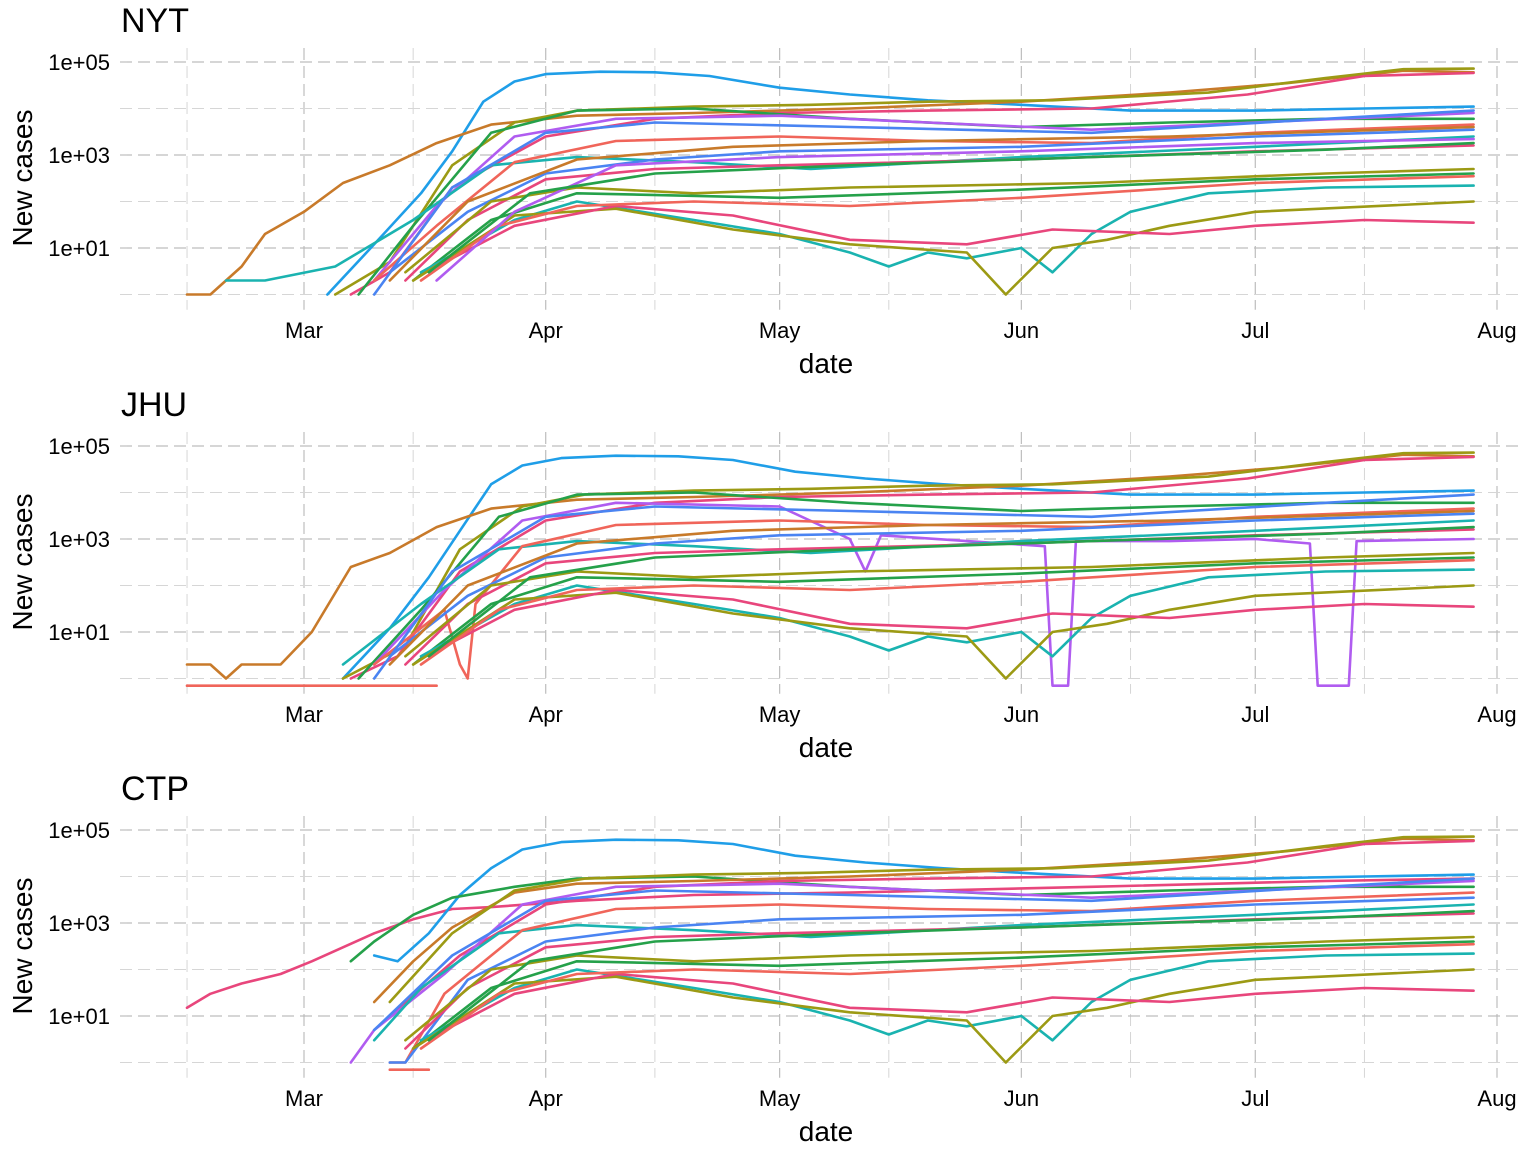 The image size is (1536, 1152). I want to click on panel-title: JHU, so click(154, 405).